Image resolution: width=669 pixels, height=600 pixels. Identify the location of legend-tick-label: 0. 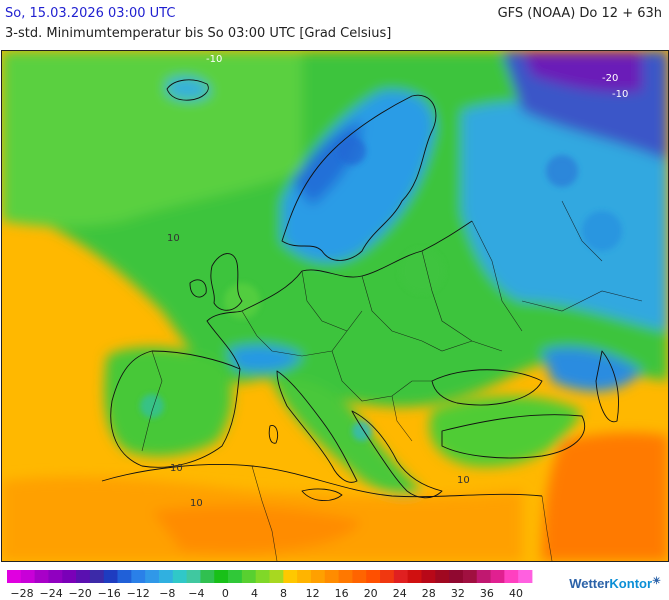
(225, 593).